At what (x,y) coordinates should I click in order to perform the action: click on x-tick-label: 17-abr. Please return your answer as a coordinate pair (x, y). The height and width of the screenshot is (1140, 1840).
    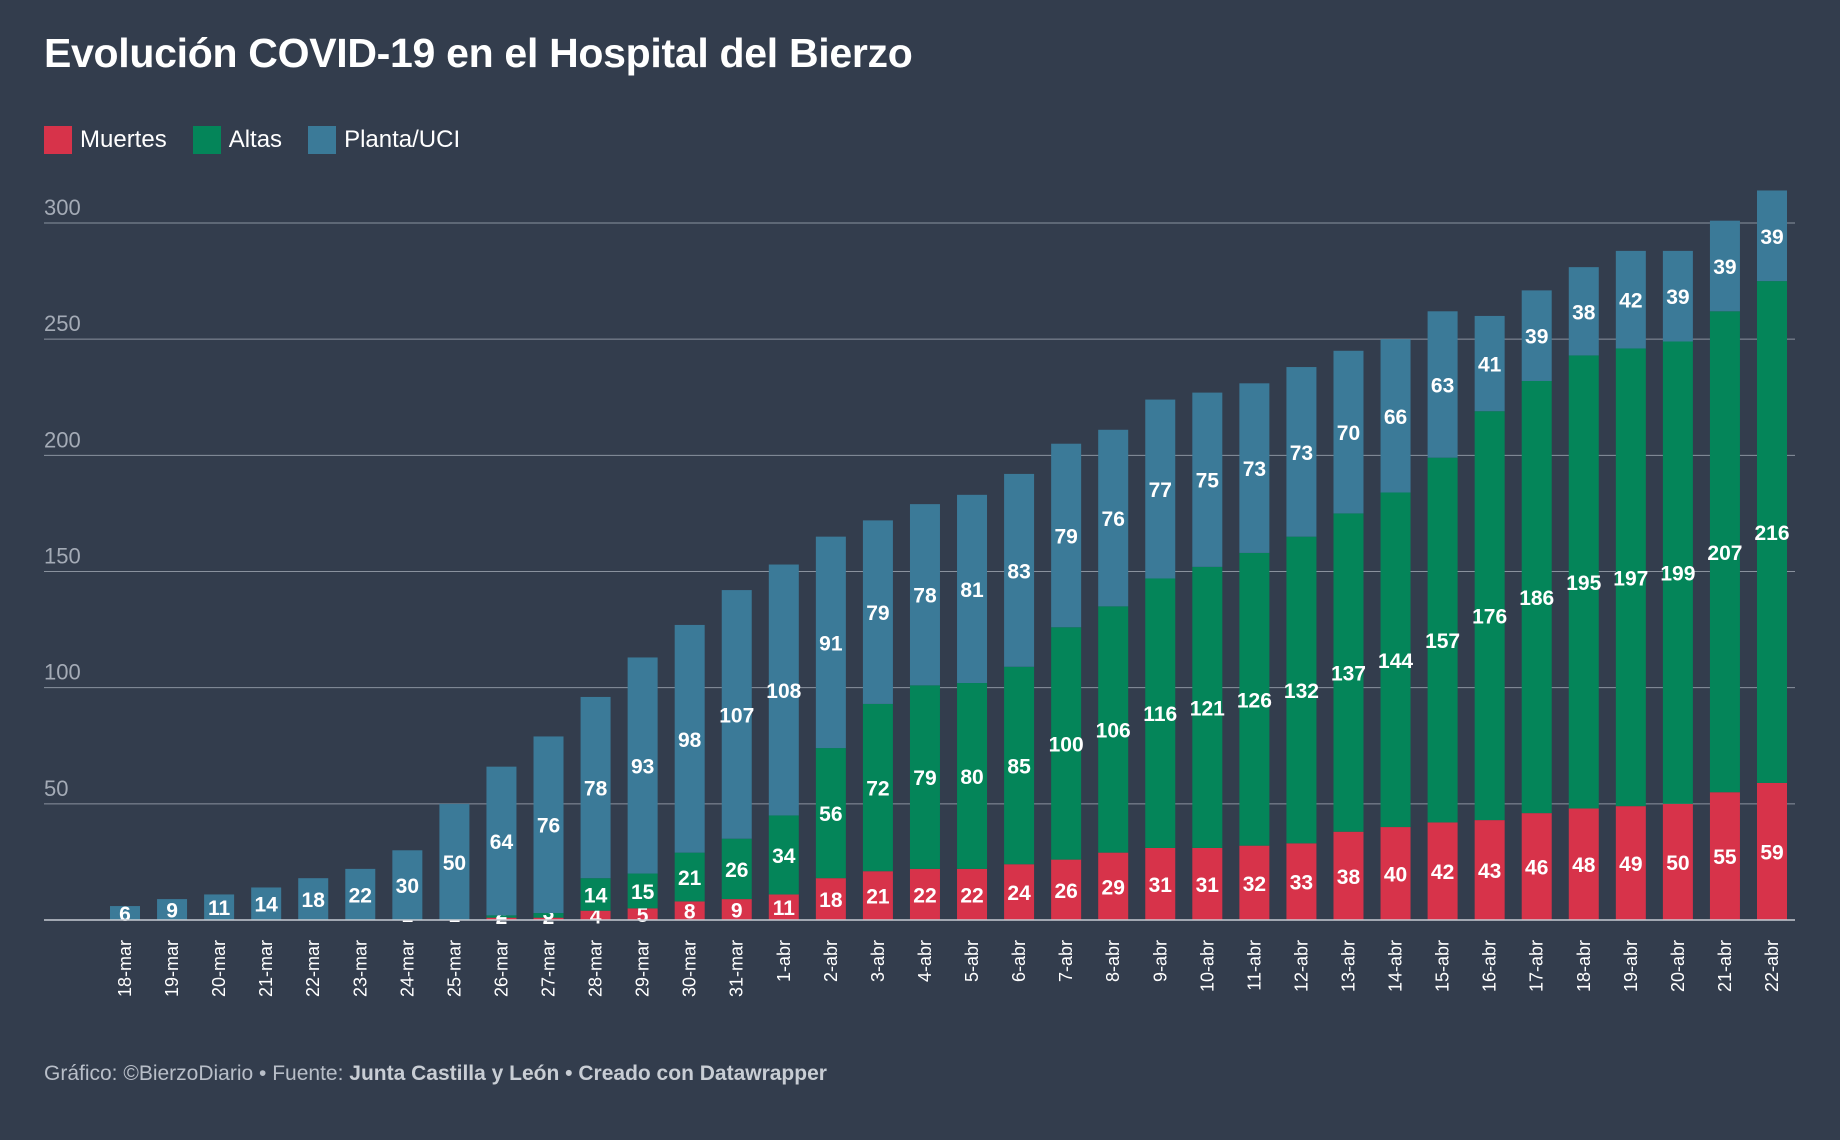
    Looking at the image, I should click on (1537, 966).